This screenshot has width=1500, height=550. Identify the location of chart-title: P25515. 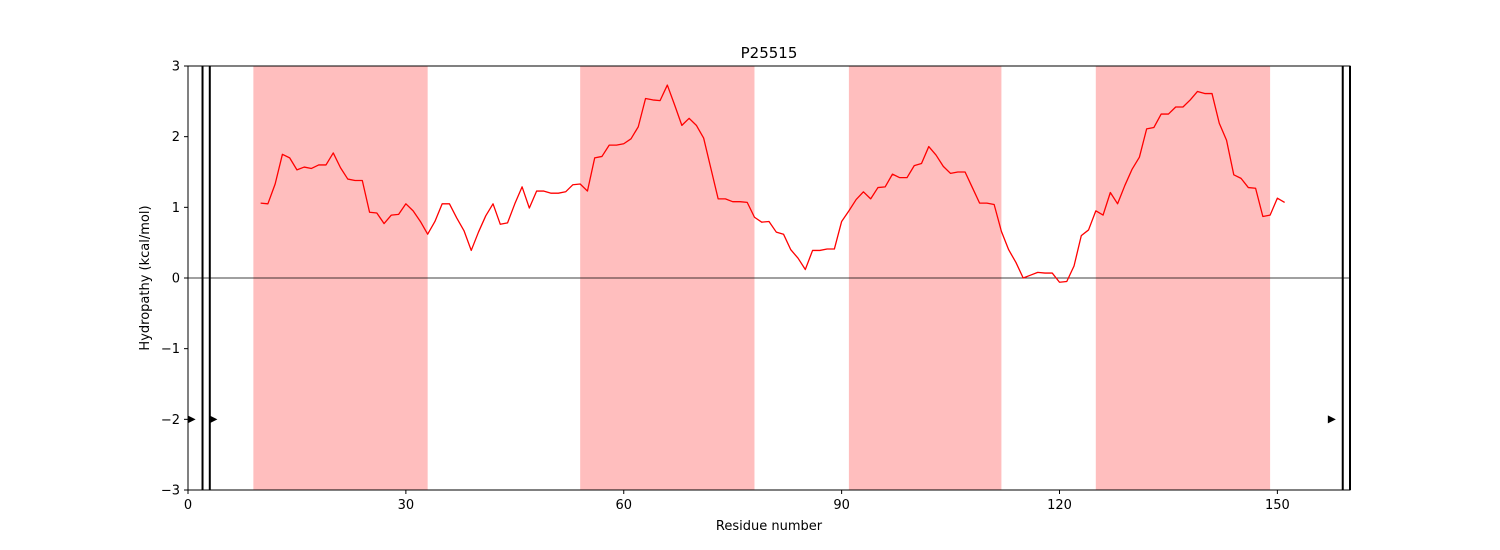
(769, 53).